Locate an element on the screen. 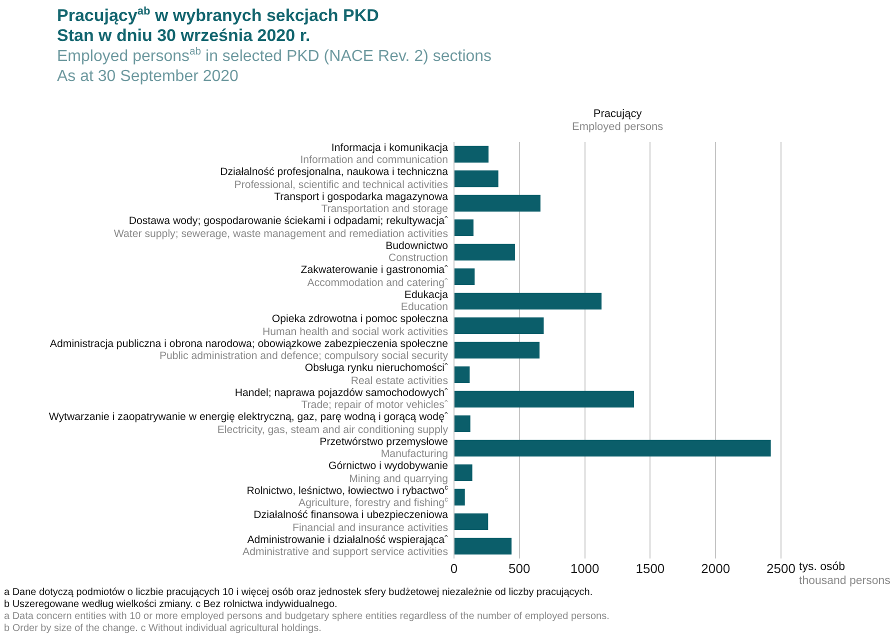  y-tick-label: Rolnictwo, leśnictwo, łowiectwo i rybactwo$^{c}$ Agriculture, forestry and fishing$^{c}$ is located at coordinates (347, 497).